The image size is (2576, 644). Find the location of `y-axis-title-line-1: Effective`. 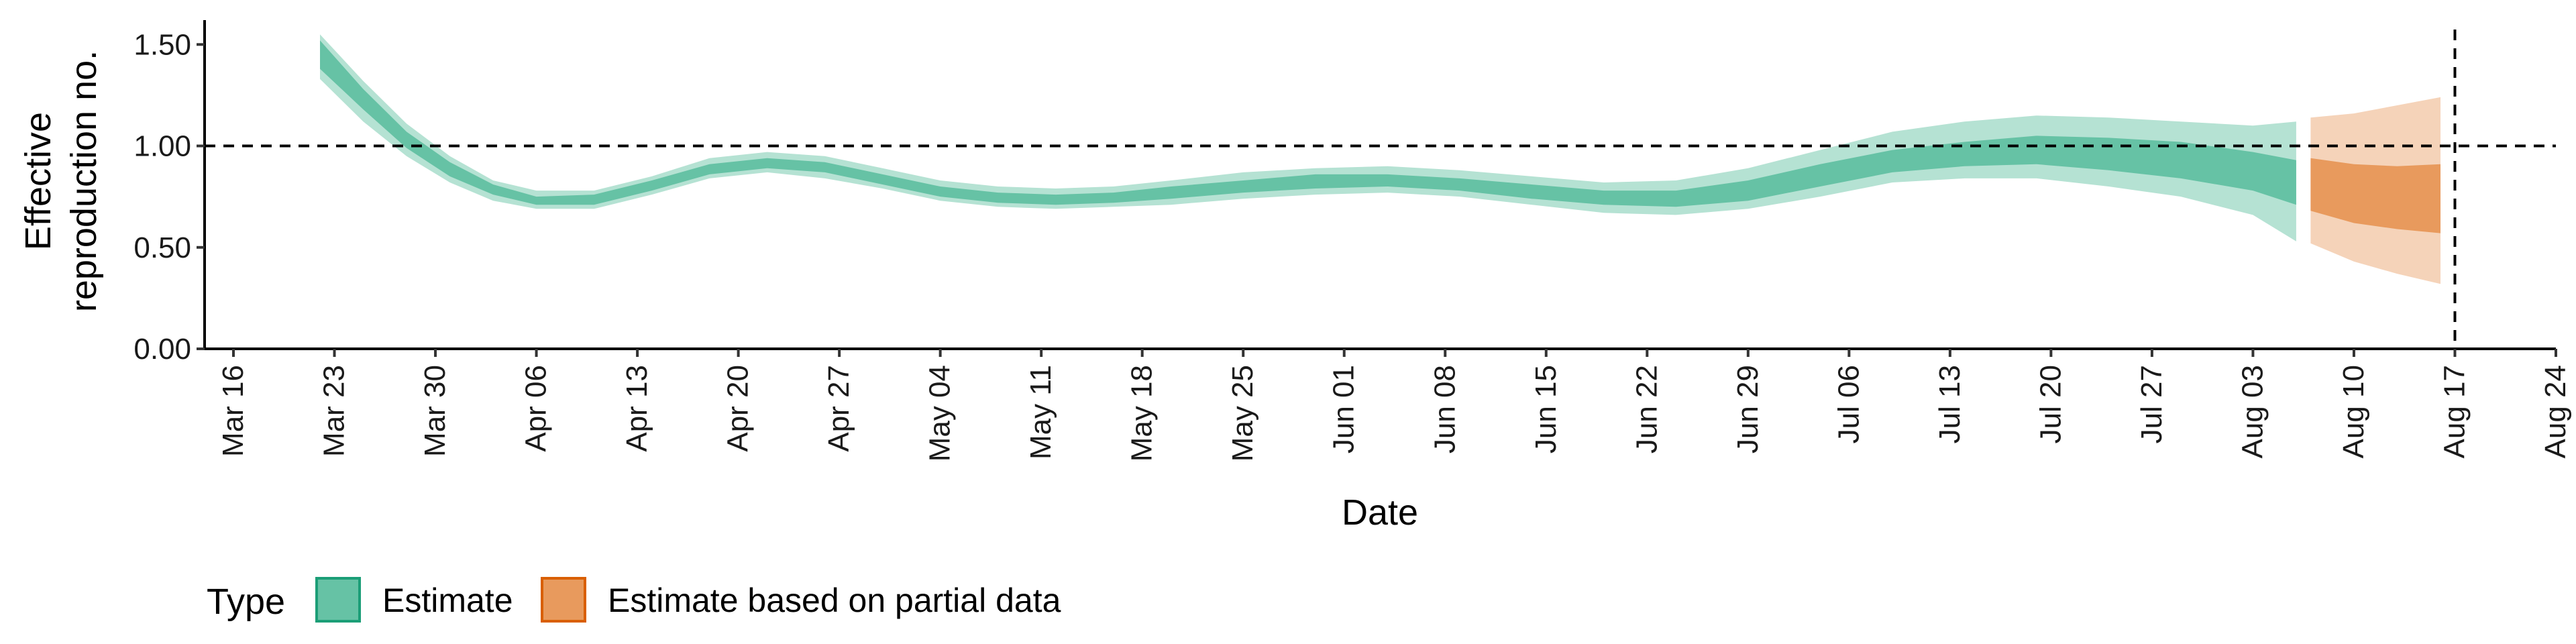

y-axis-title-line-1: Effective is located at coordinates (38, 181).